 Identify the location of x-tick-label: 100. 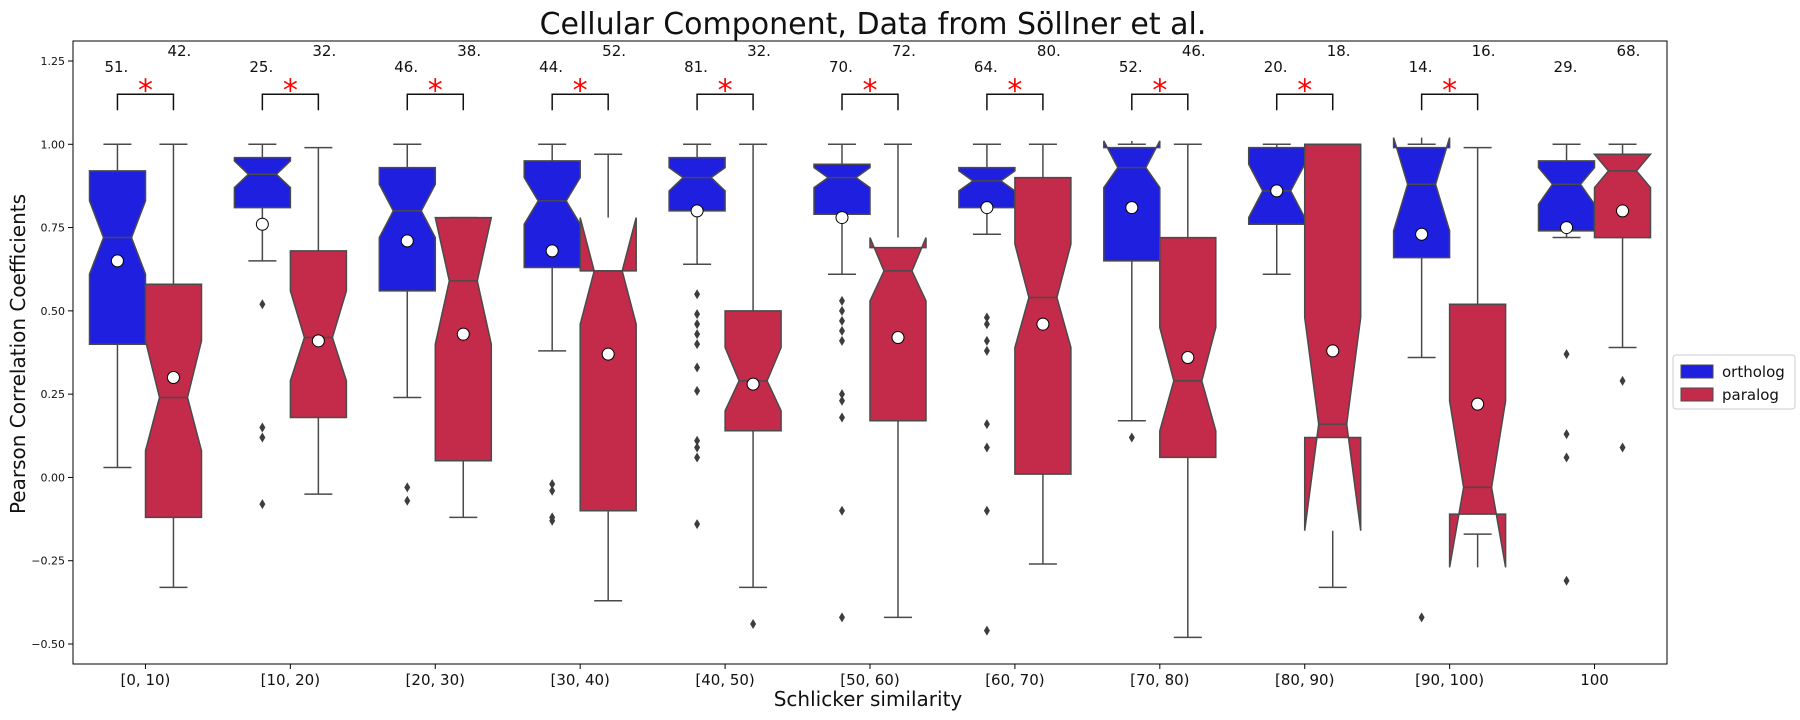
(1594, 680).